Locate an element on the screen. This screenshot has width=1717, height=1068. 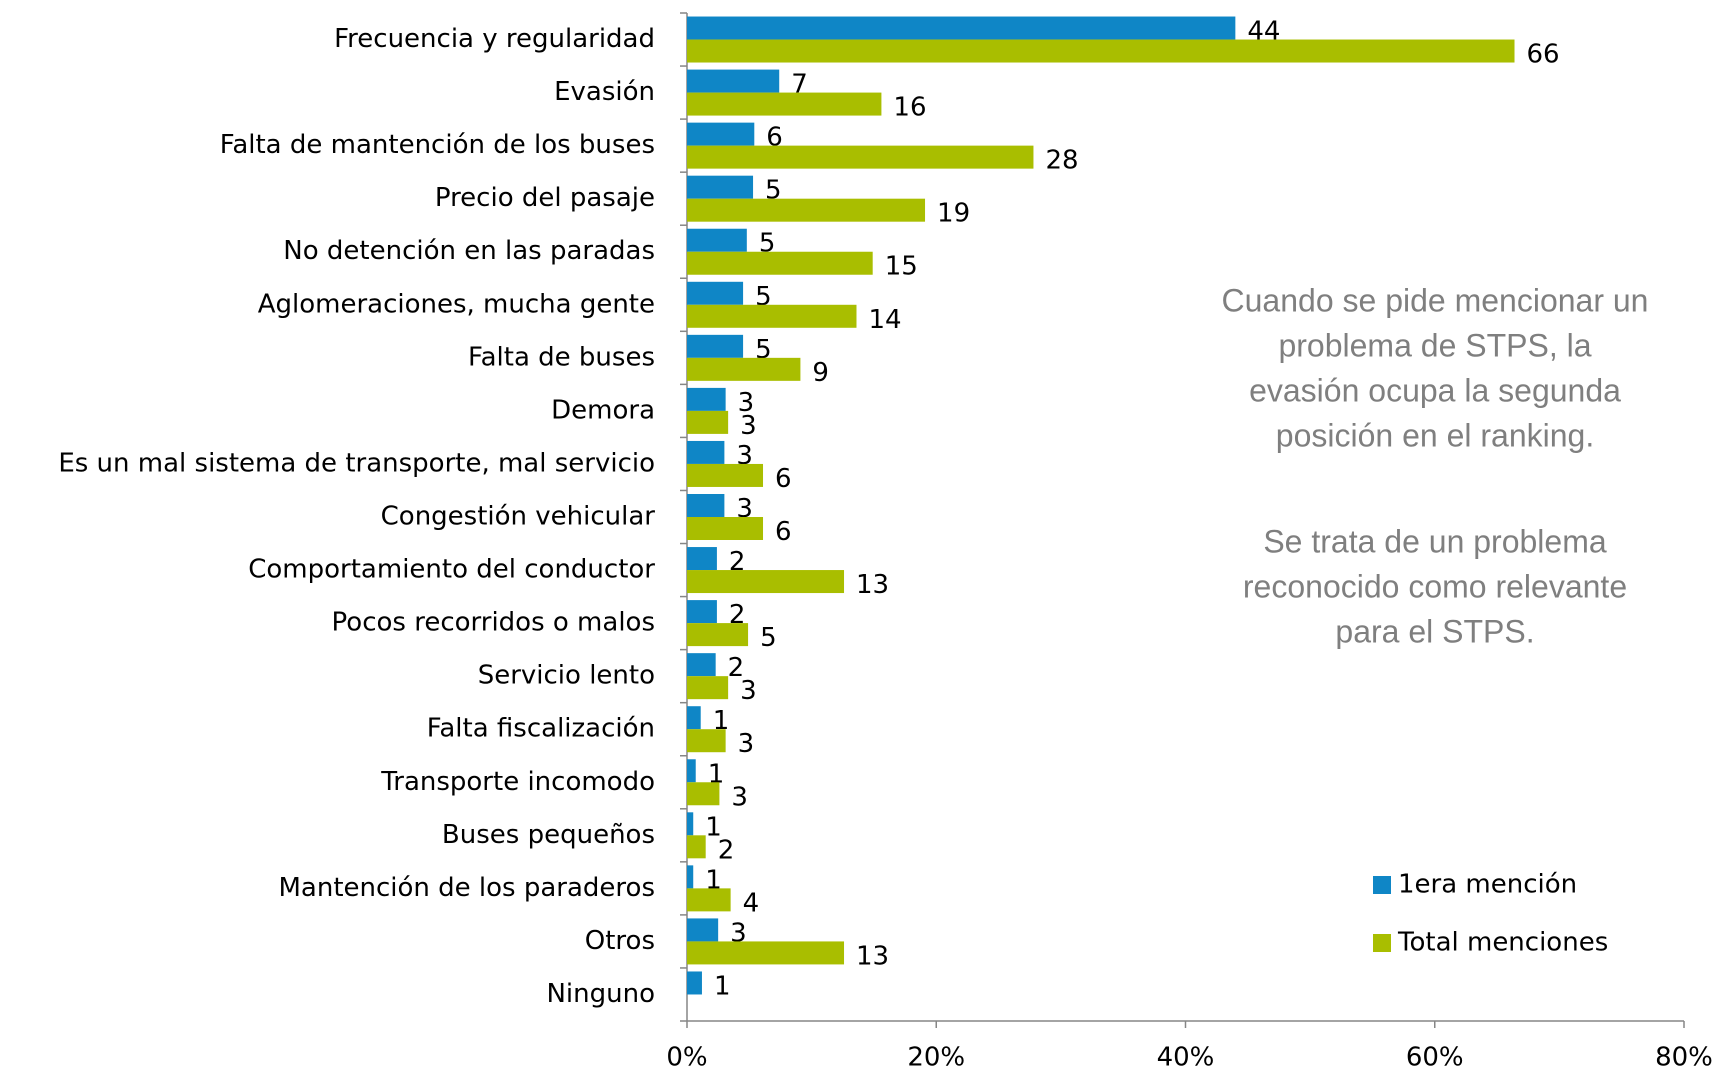
annotation: posición en el ranking. is located at coordinates (1435, 435).